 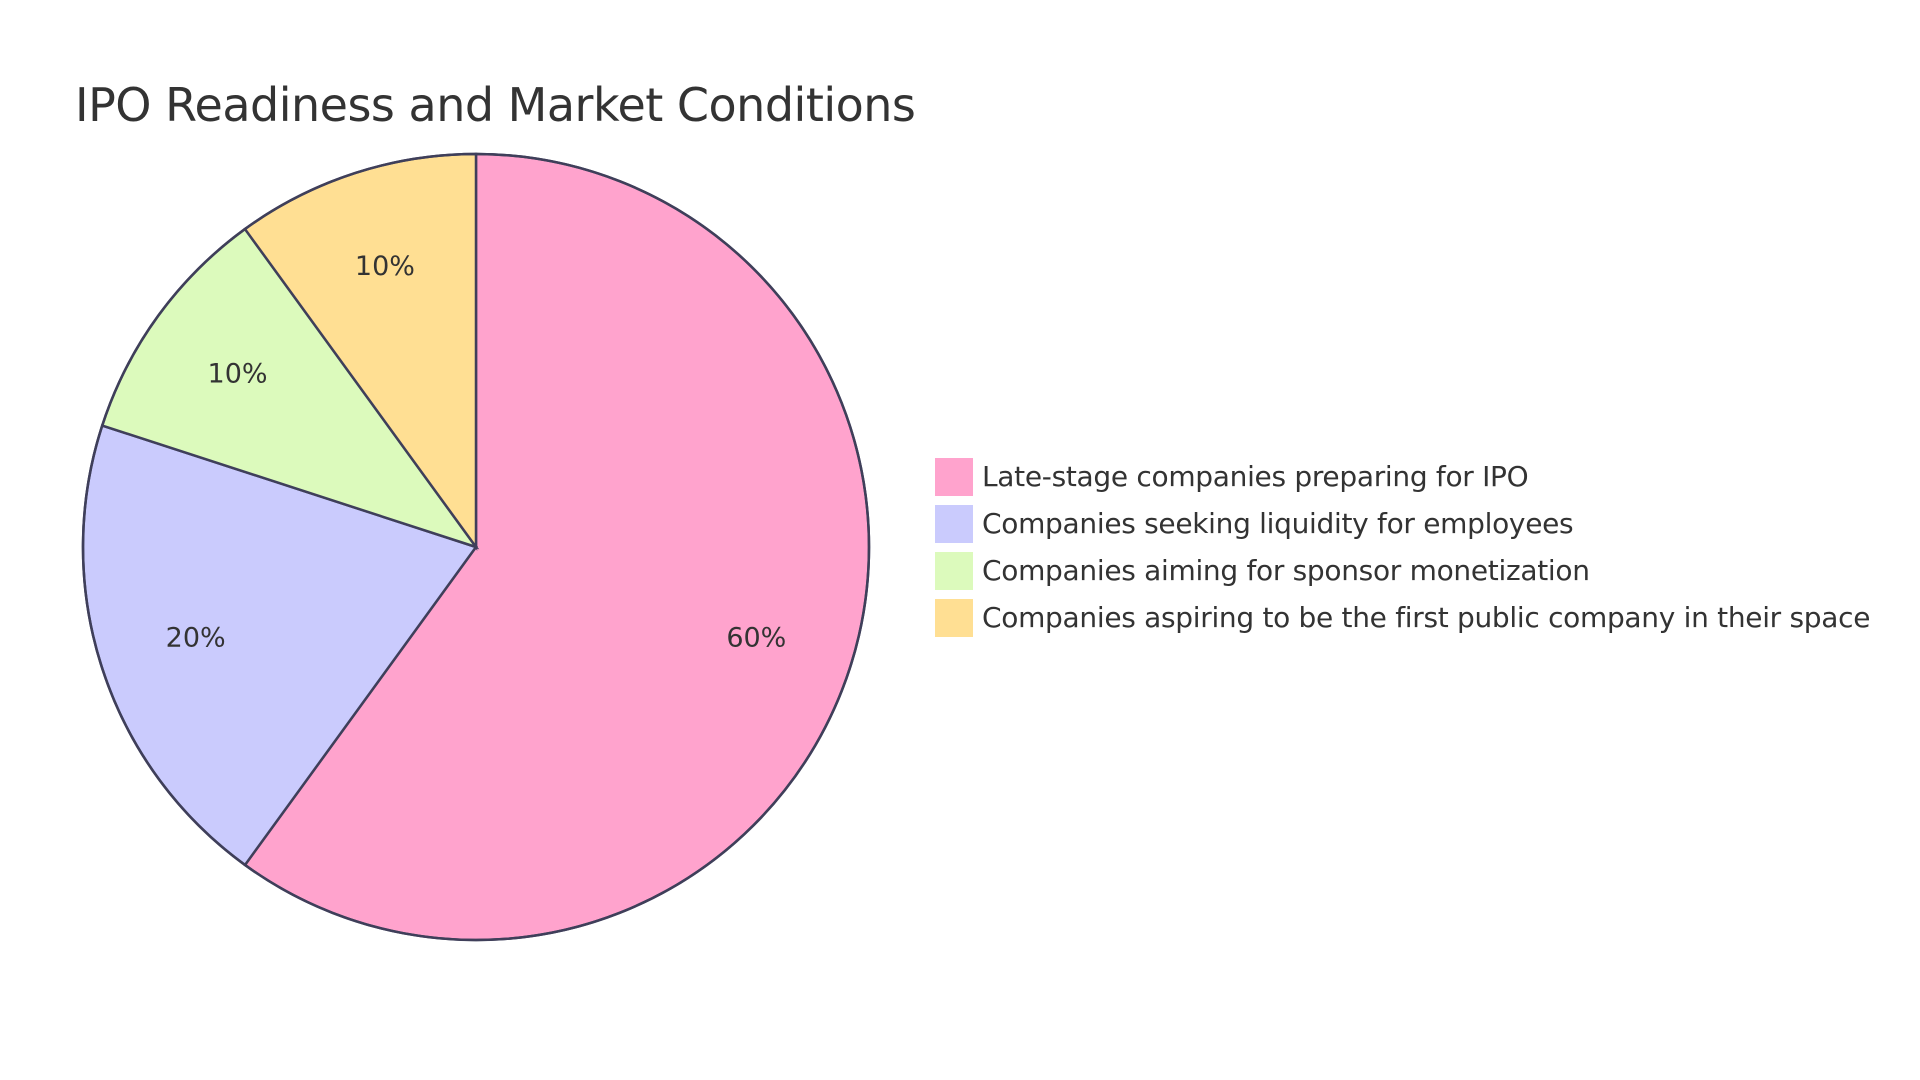 I want to click on legend-label: Late-stage companies preparing for IPO, so click(x=1255, y=476).